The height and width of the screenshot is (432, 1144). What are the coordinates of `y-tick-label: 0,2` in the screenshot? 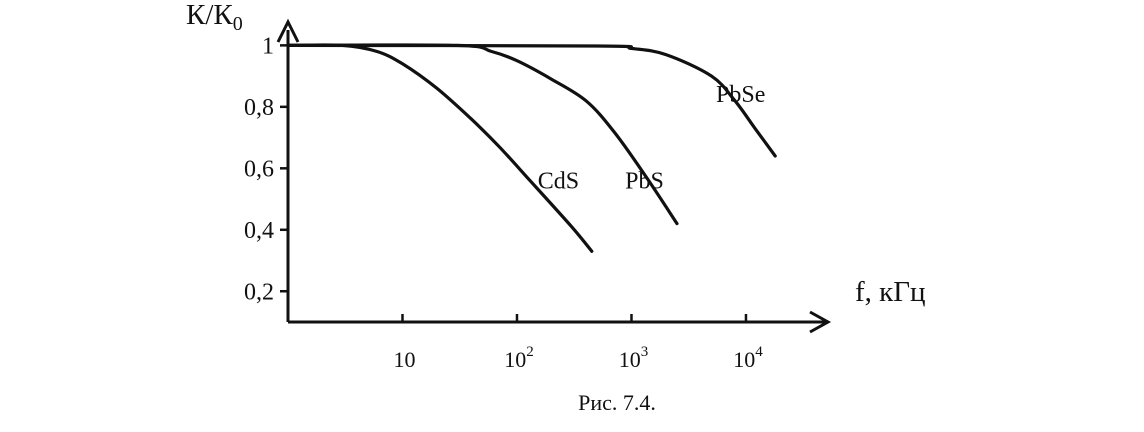 It's located at (259, 292).